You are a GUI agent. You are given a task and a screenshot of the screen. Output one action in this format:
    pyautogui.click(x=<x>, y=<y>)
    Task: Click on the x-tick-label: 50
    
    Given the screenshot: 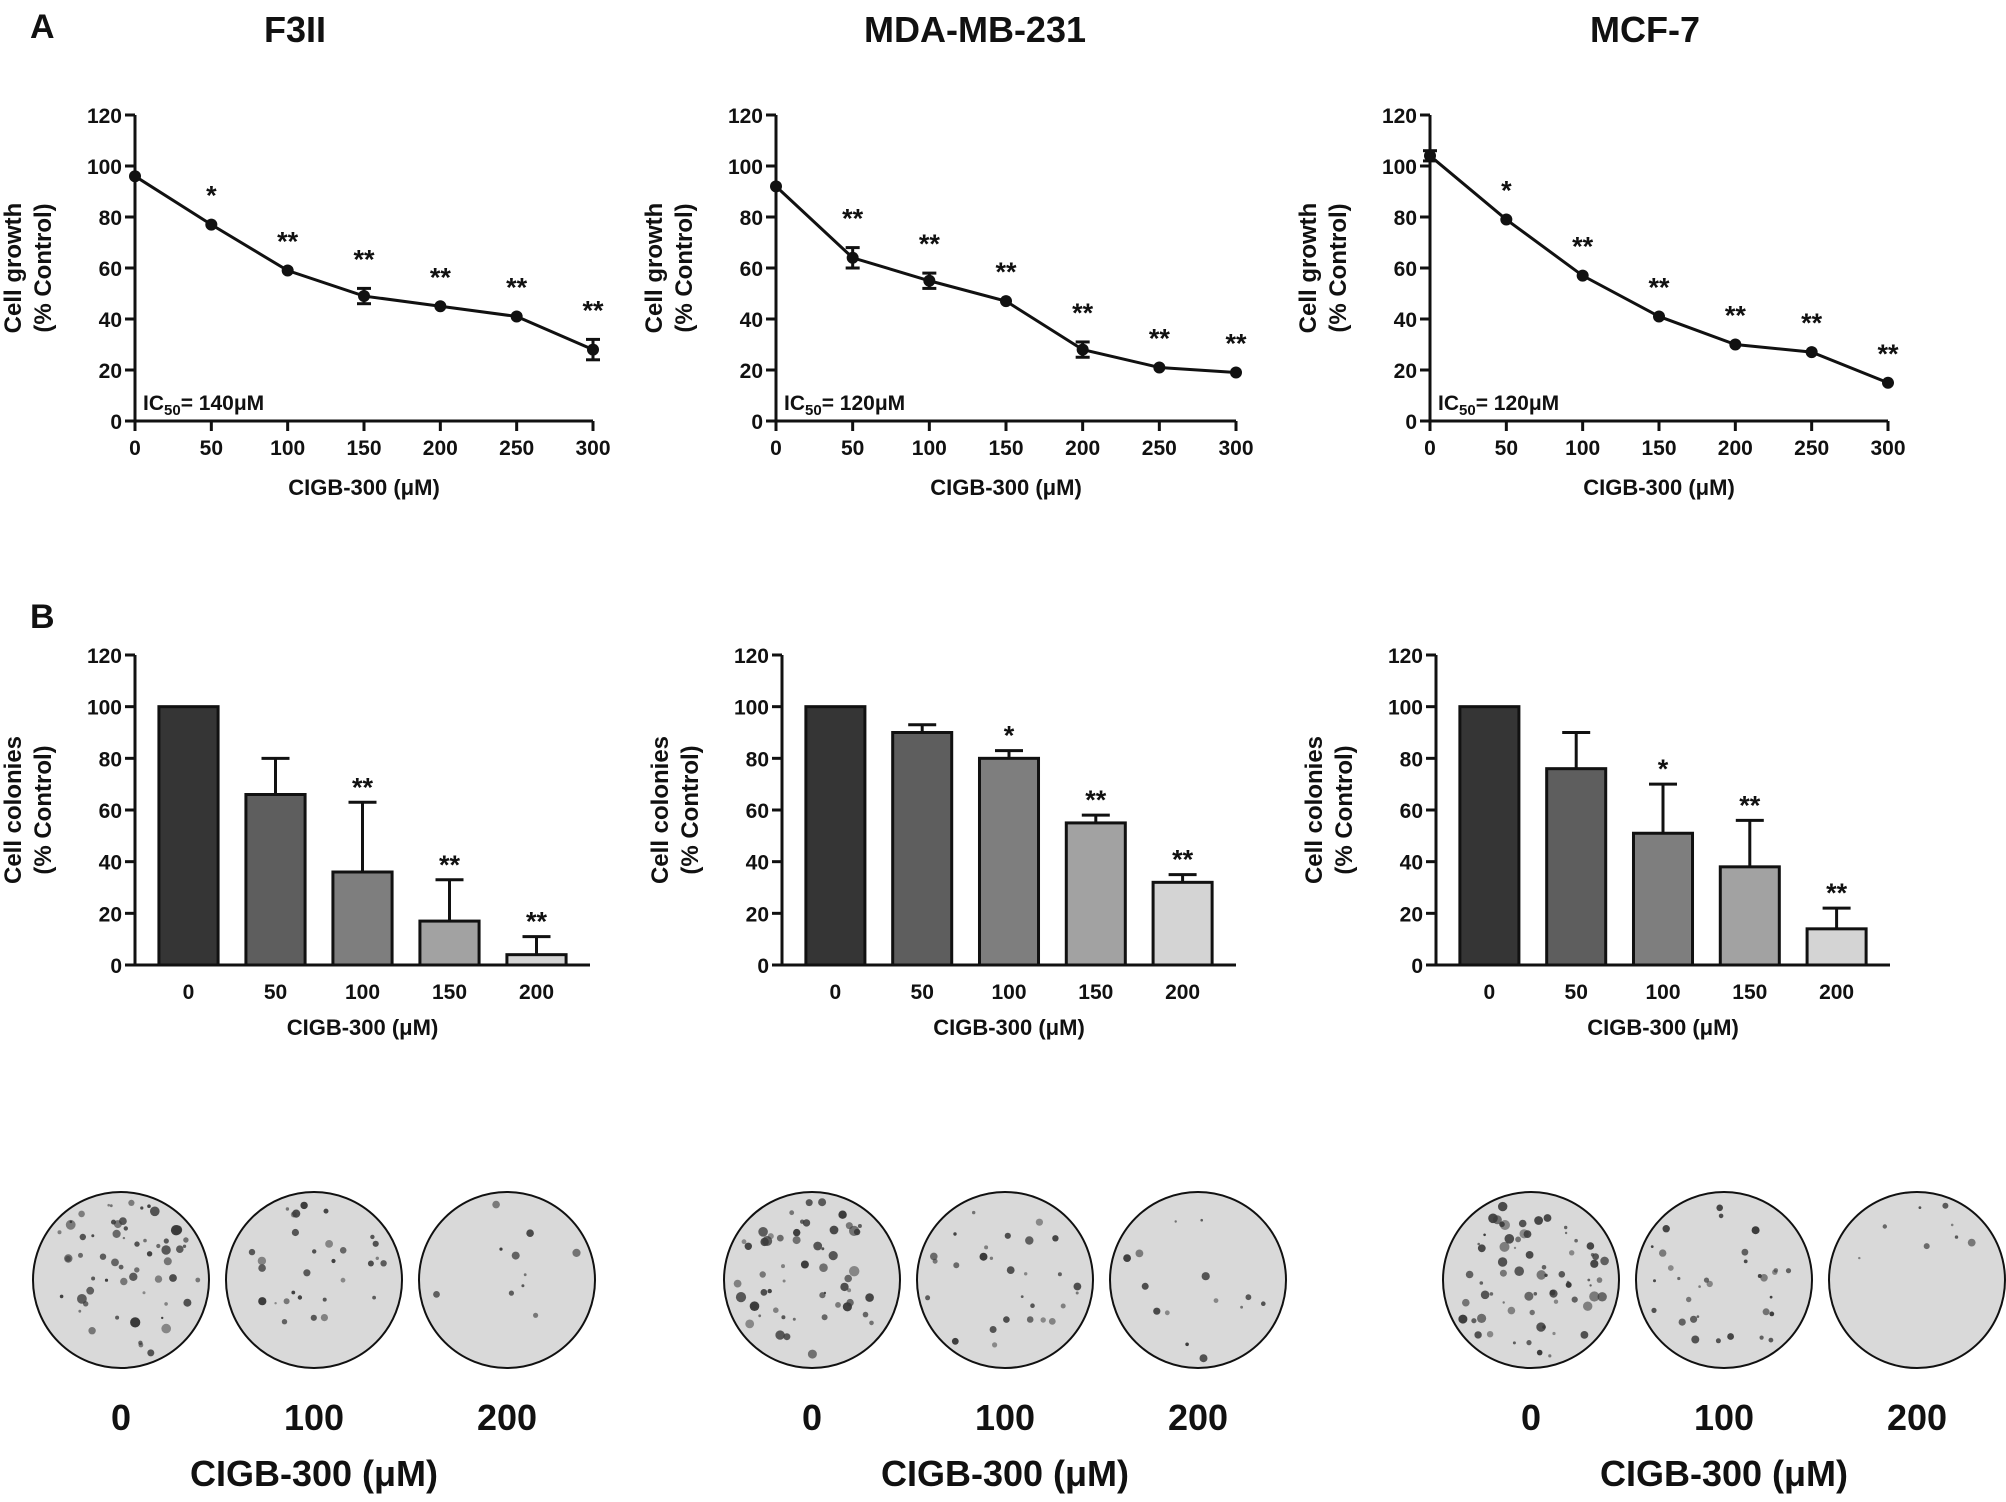 What is the action you would take?
    pyautogui.click(x=1506, y=448)
    